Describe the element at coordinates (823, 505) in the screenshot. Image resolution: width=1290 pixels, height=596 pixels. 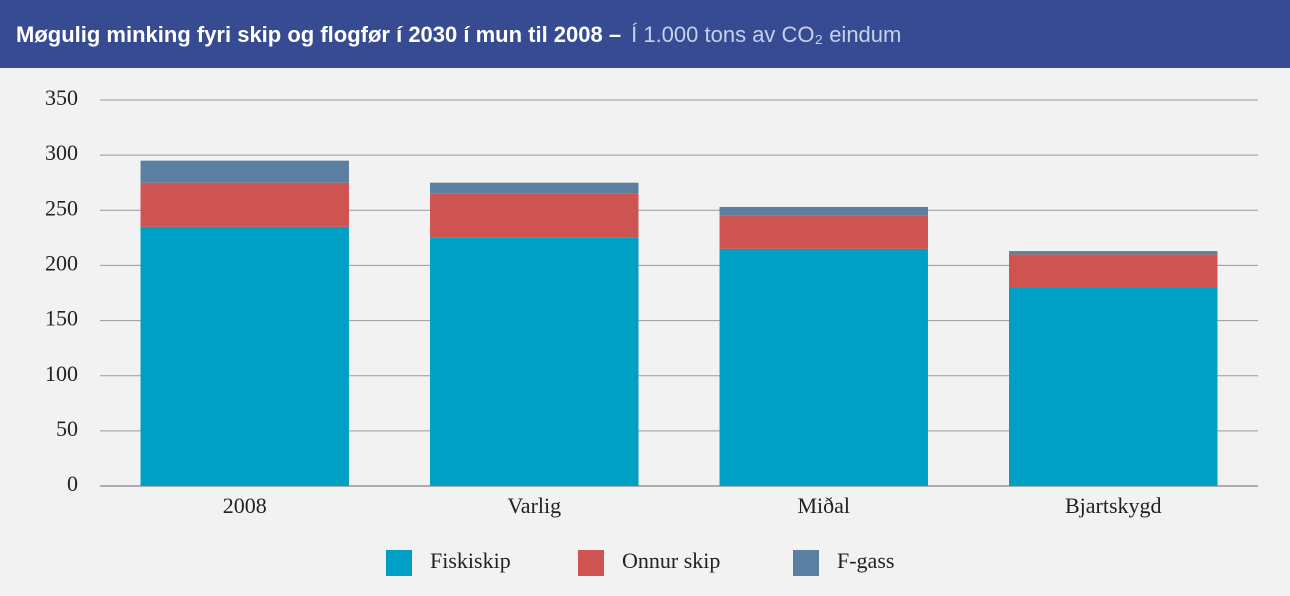
I see `x-tick-label: Miðal` at that location.